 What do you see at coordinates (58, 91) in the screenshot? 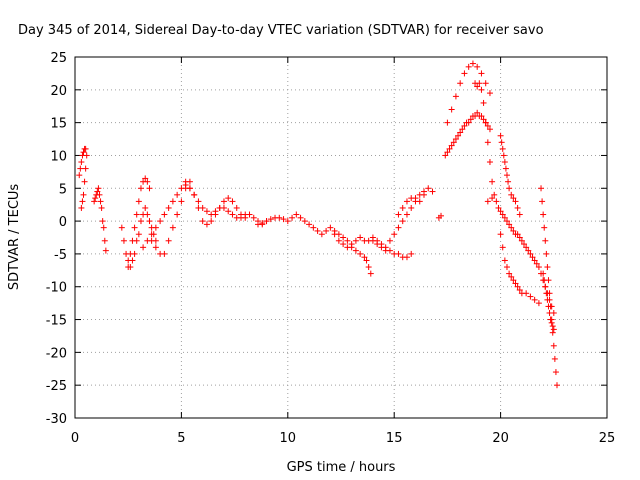
I see `y-tick-label: 20` at bounding box center [58, 91].